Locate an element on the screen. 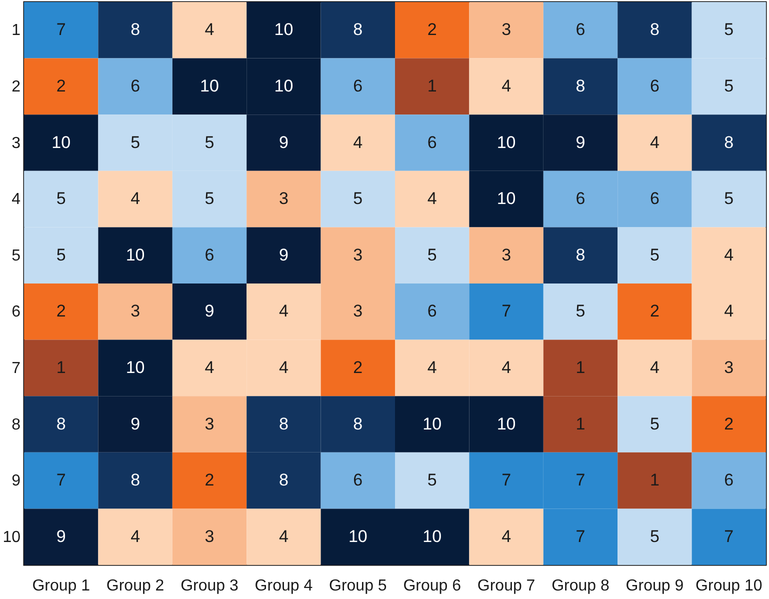 The width and height of the screenshot is (769, 599). x-tick-label: Group 7 is located at coordinates (506, 586).